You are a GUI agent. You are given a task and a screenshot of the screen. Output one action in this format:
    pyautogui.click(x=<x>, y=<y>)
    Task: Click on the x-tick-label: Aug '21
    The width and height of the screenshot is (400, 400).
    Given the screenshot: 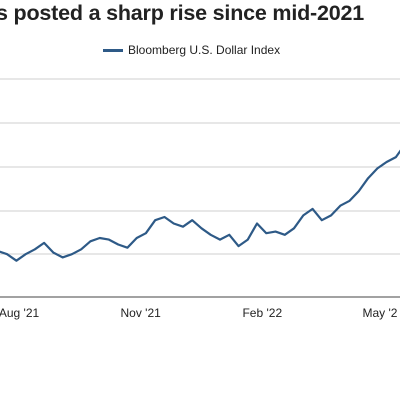 What is the action you would take?
    pyautogui.click(x=19, y=313)
    